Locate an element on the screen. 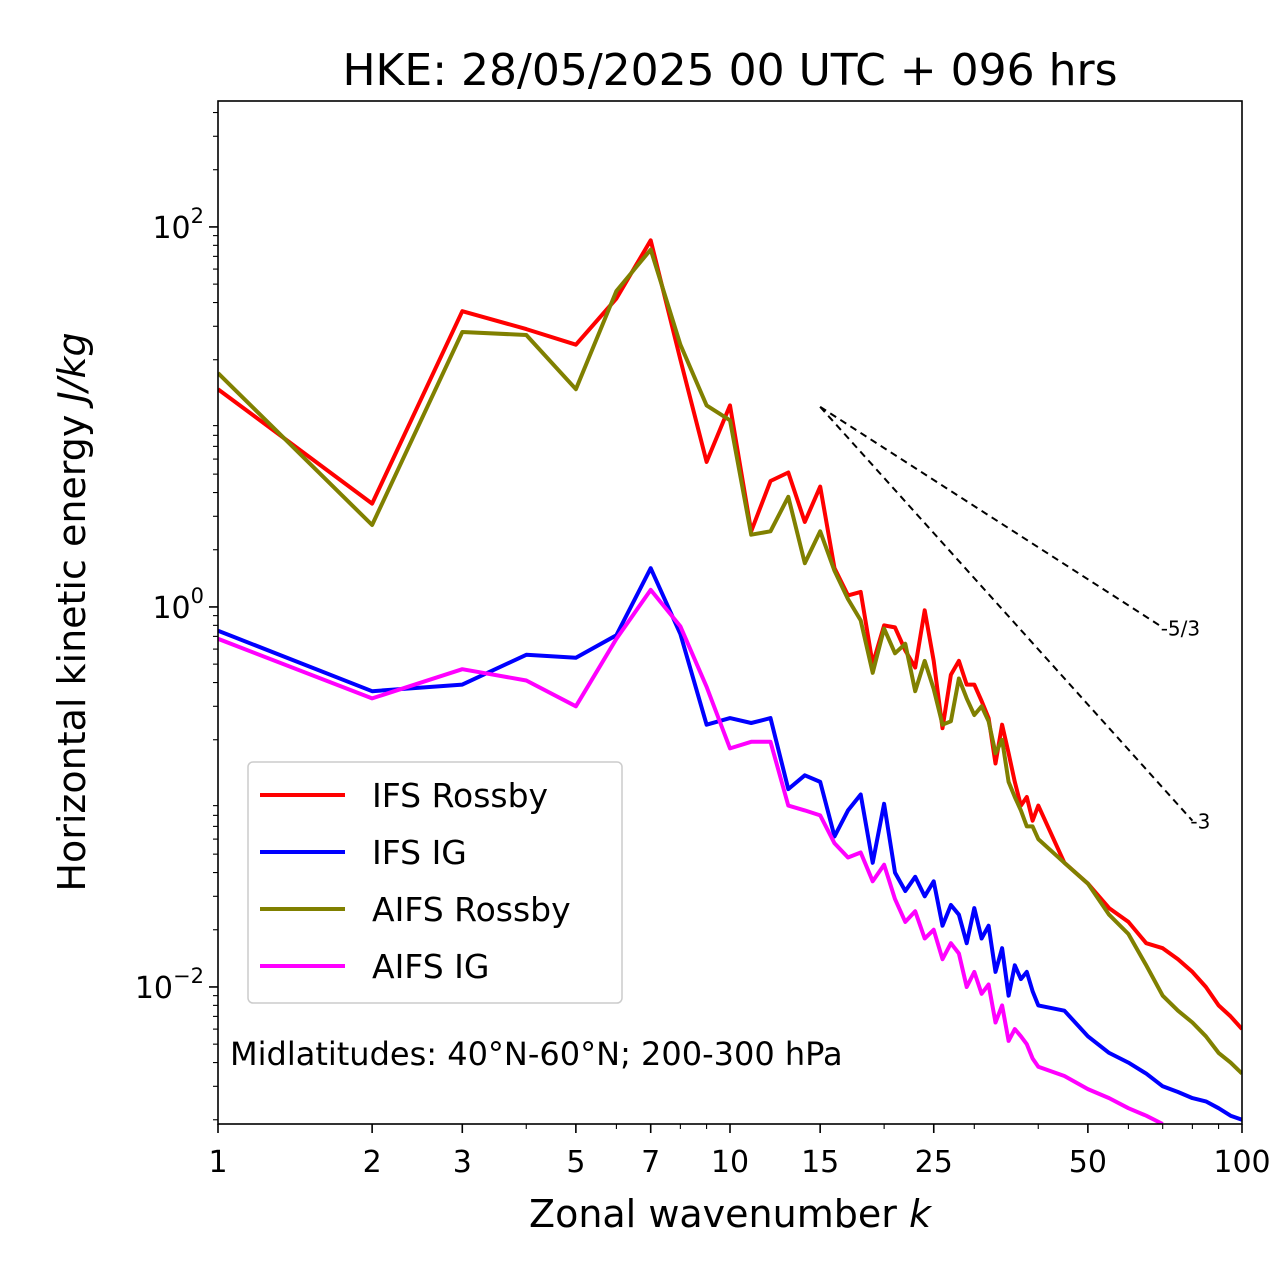 The width and height of the screenshot is (1280, 1288). x-tick-label: 5 is located at coordinates (575, 1162).